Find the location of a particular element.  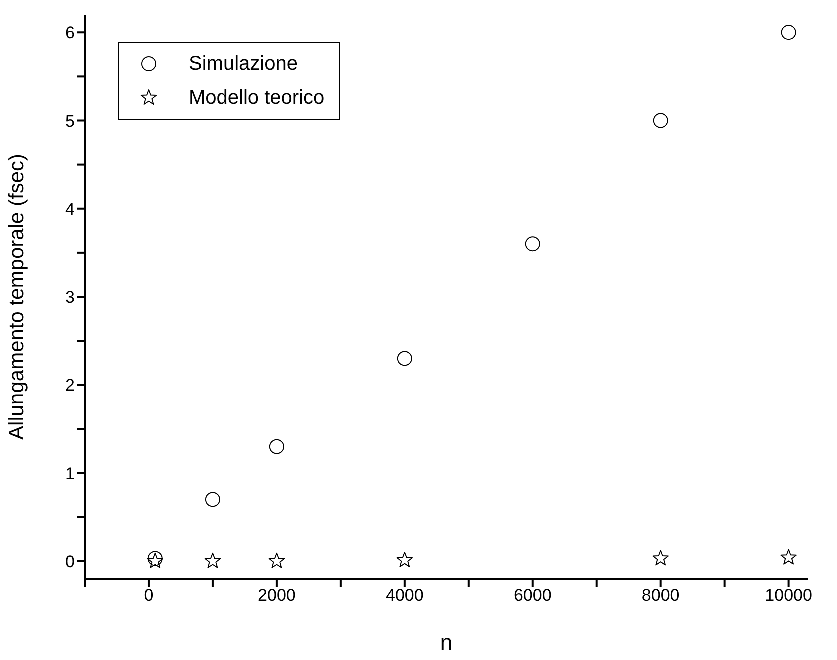

x-tick-label: 4000 is located at coordinates (405, 596).